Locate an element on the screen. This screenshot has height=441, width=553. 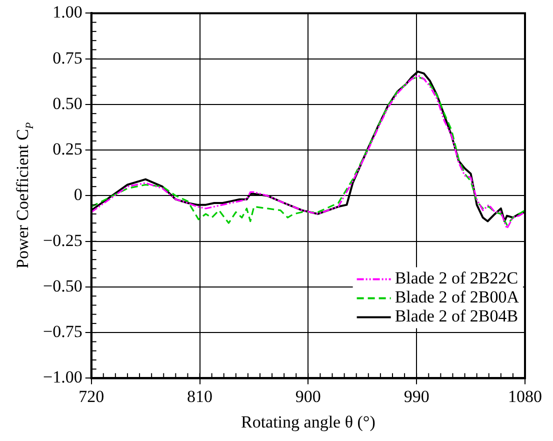
y-tick-label: 0.50 is located at coordinates (67, 103).